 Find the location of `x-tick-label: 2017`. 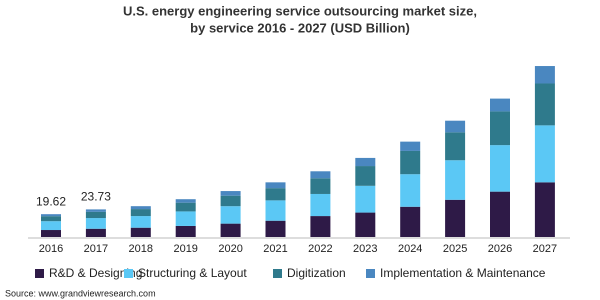

x-tick-label: 2017 is located at coordinates (96, 249).